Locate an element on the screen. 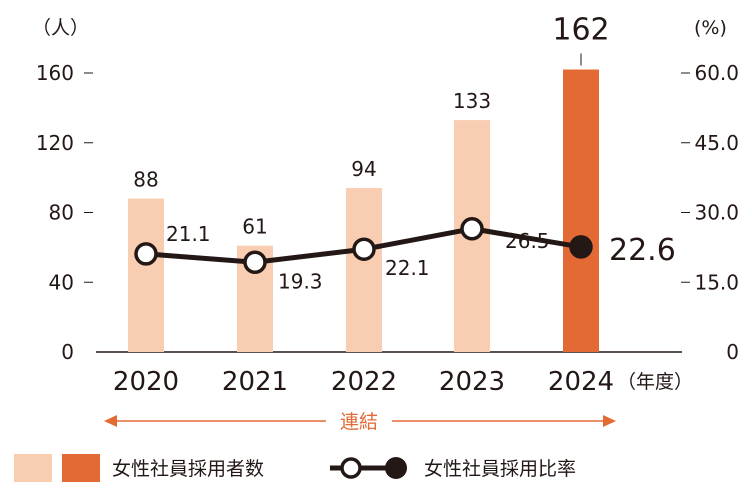 The width and height of the screenshot is (752, 501). bar-value-label: 162 is located at coordinates (580, 30).